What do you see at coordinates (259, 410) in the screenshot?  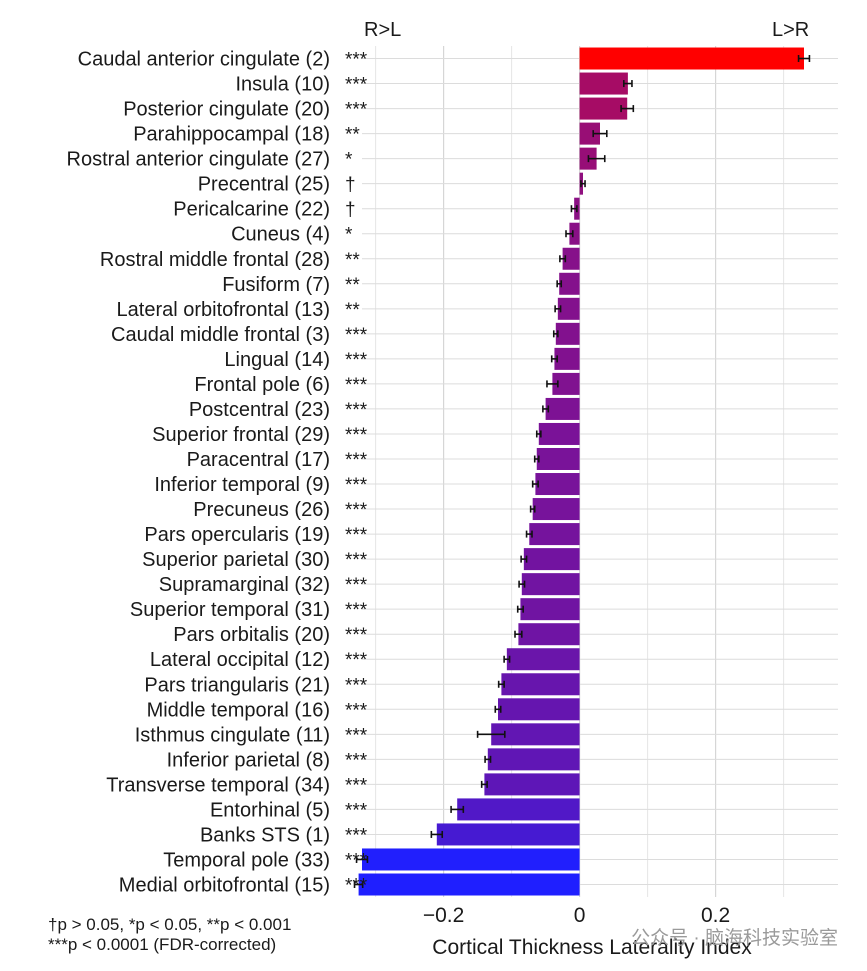 I see `category-label: Postcentral (23)` at bounding box center [259, 410].